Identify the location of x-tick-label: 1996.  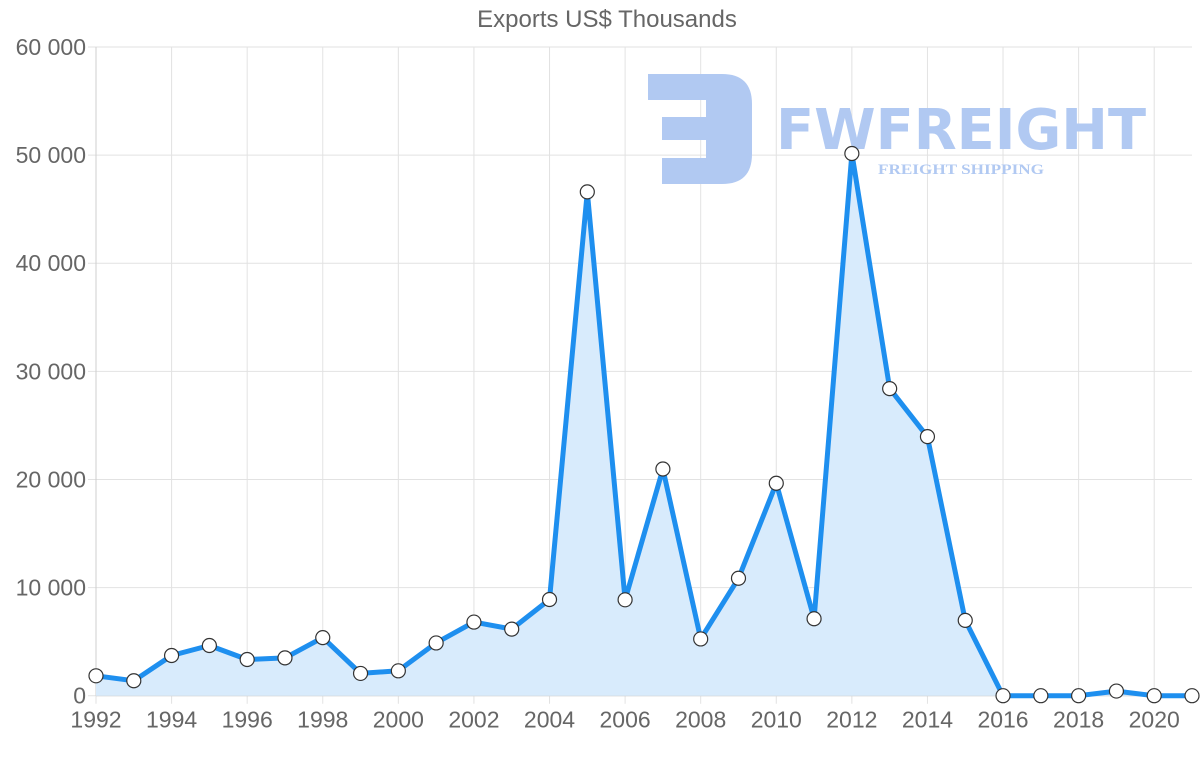
(247, 720).